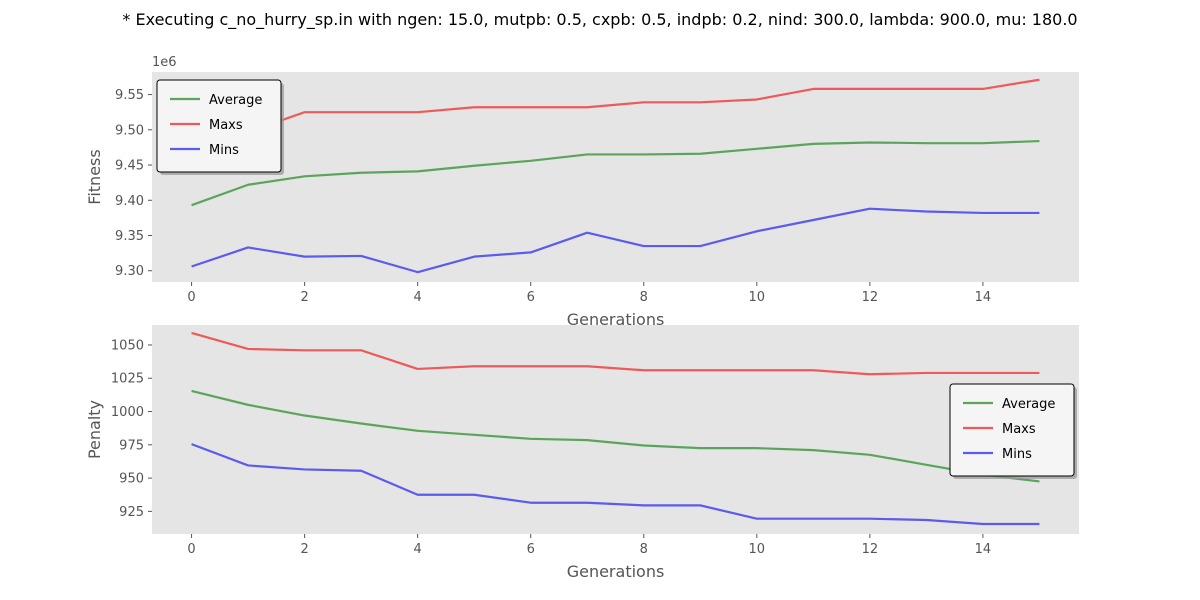  I want to click on y-axis-label: Fitness, so click(94, 176).